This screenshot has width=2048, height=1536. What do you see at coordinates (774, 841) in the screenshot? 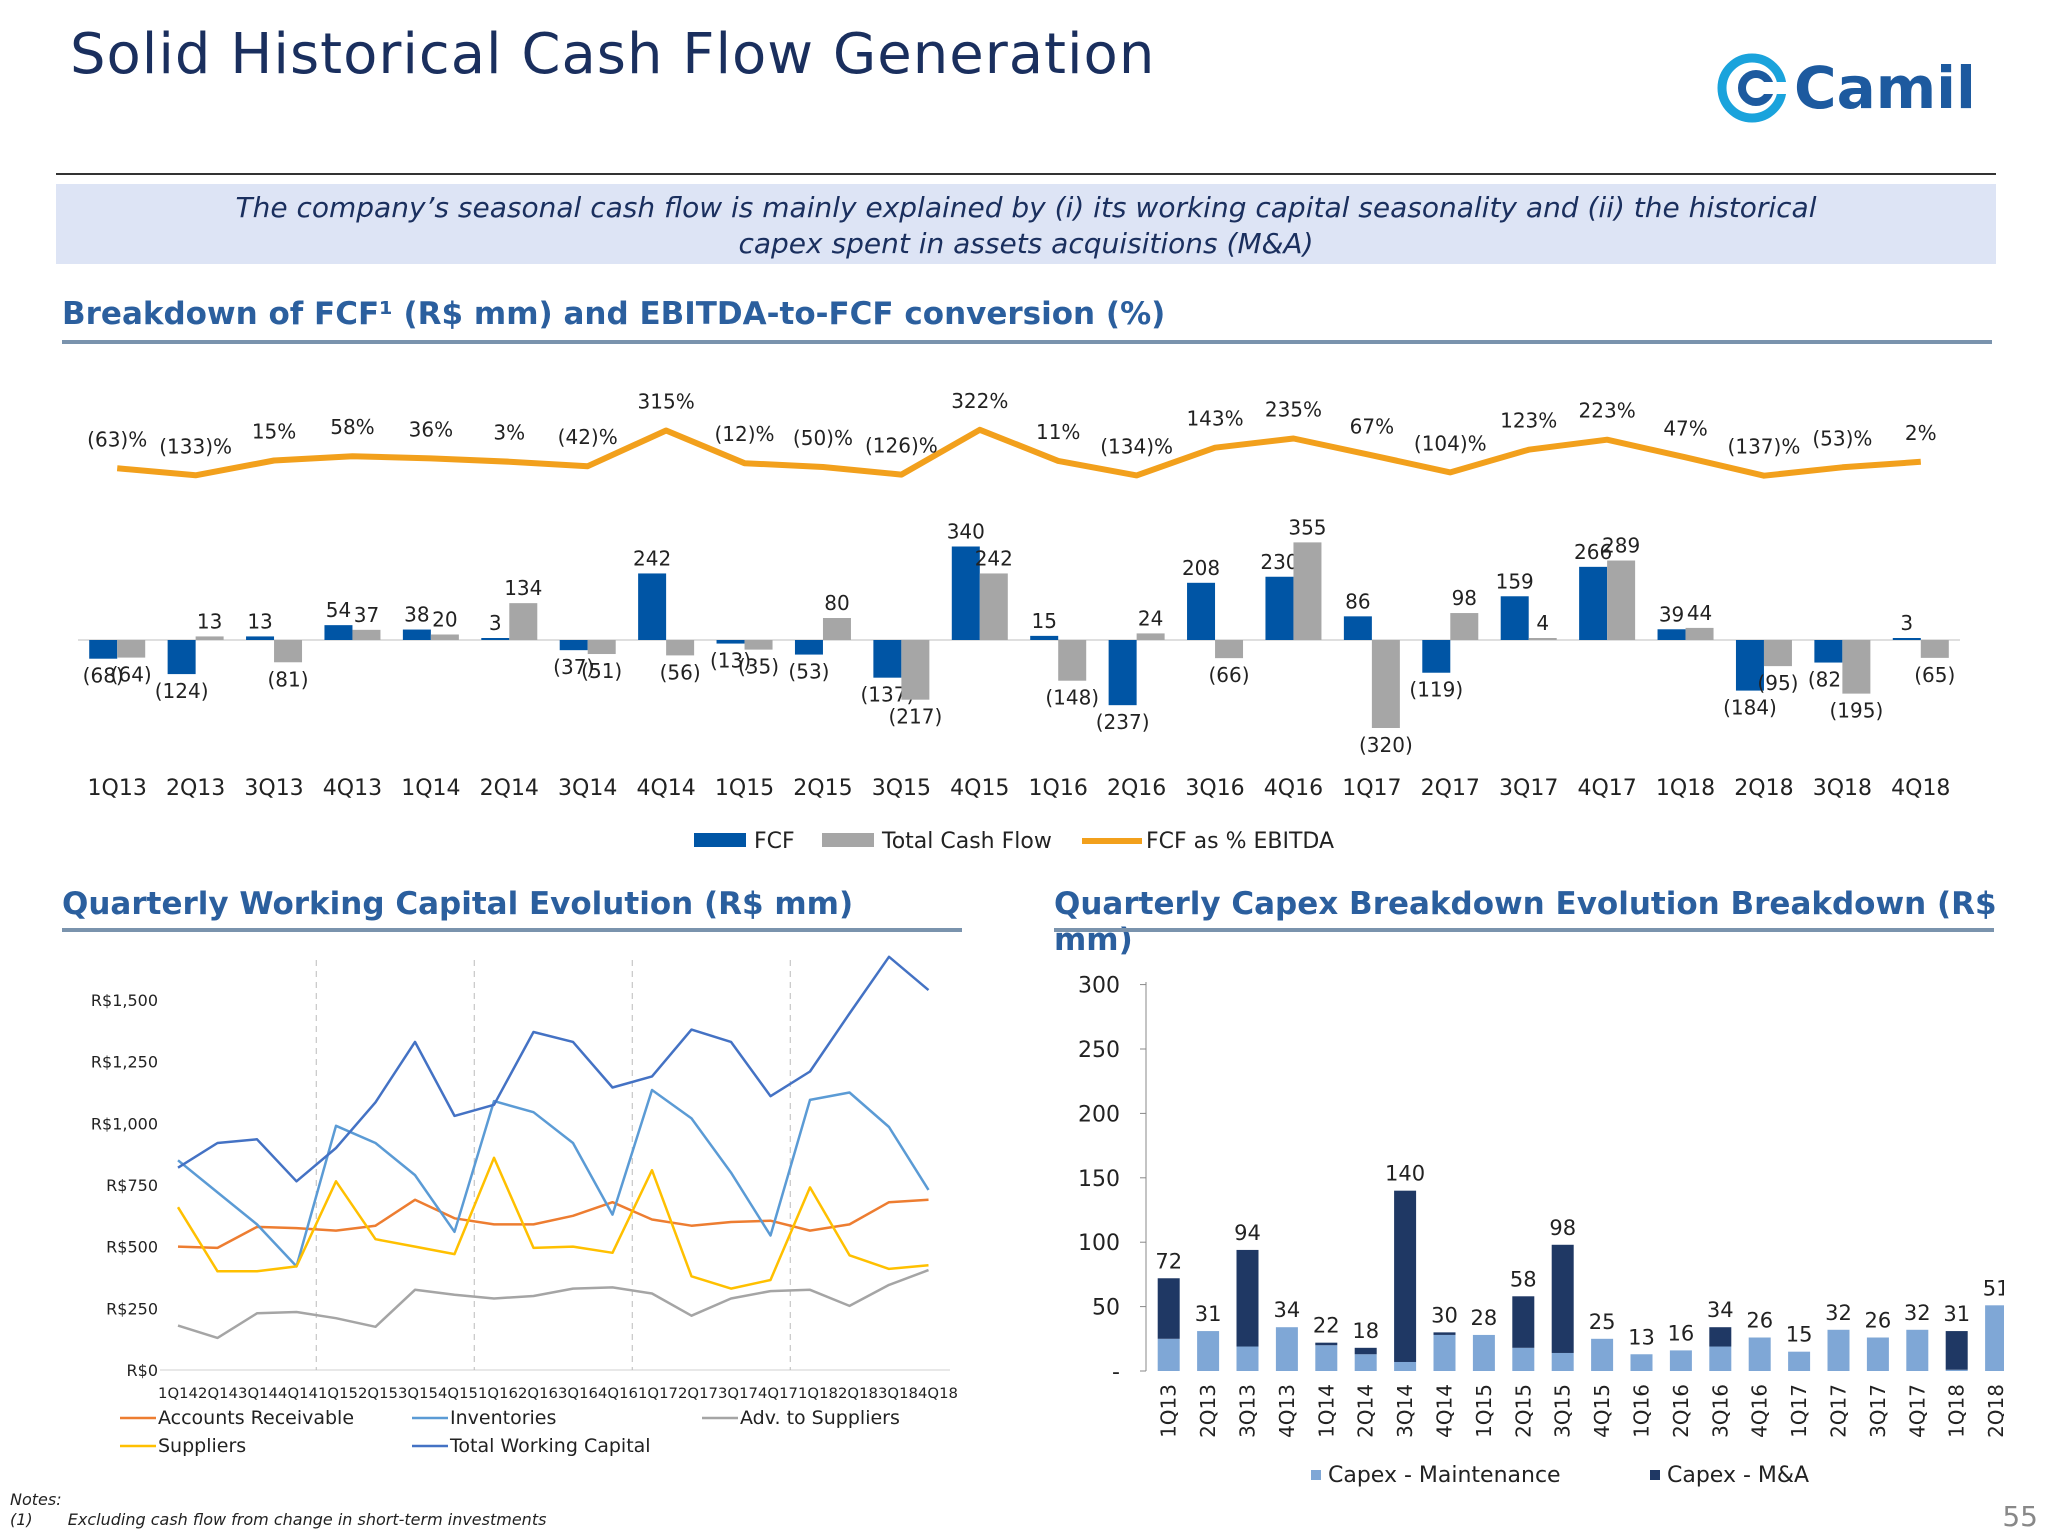
I see `legend-fcf-label: FCF` at bounding box center [774, 841].